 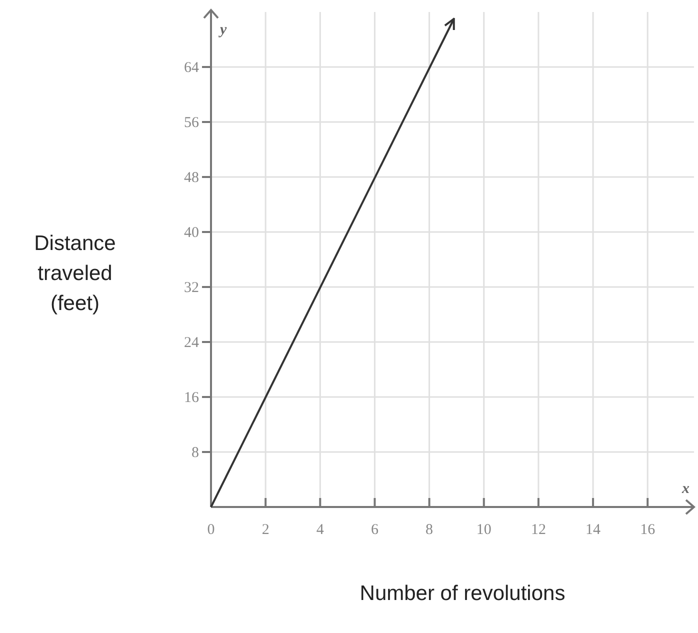 What do you see at coordinates (484, 530) in the screenshot?
I see `x-tick-label: 10` at bounding box center [484, 530].